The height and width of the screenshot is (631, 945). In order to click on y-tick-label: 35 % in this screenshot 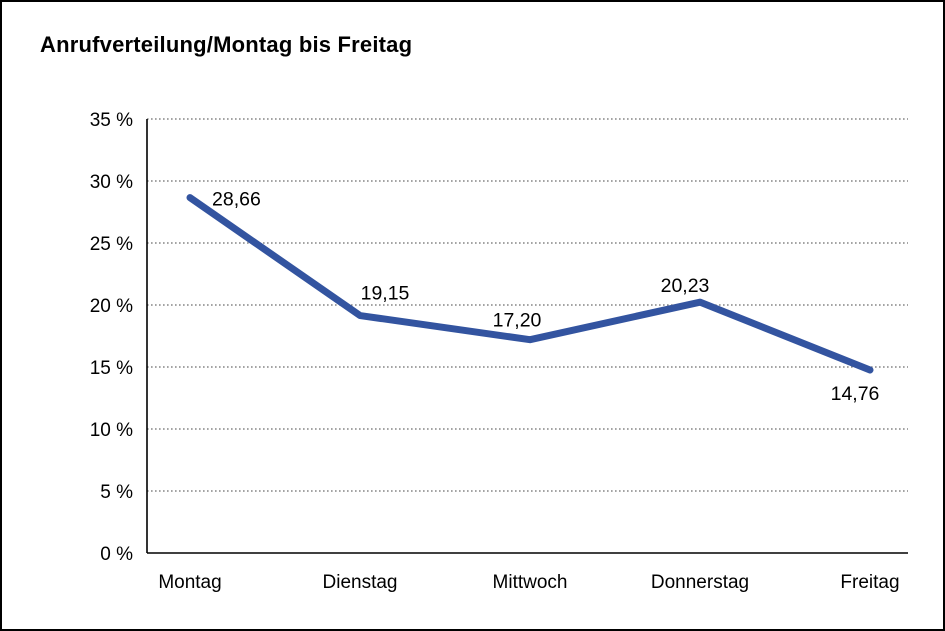, I will do `click(111, 120)`.